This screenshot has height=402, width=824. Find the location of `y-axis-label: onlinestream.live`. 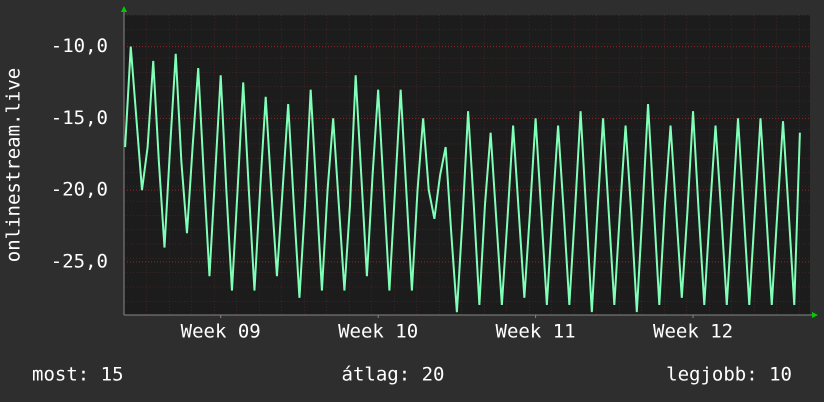

y-axis-label: onlinestream.live is located at coordinates (14, 165).